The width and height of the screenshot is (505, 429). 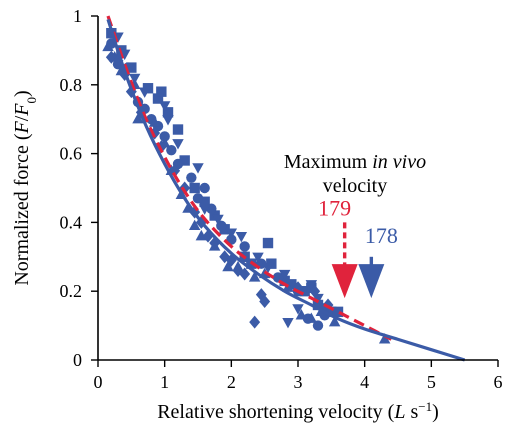 What do you see at coordinates (98, 382) in the screenshot?
I see `x-tick-label: 0` at bounding box center [98, 382].